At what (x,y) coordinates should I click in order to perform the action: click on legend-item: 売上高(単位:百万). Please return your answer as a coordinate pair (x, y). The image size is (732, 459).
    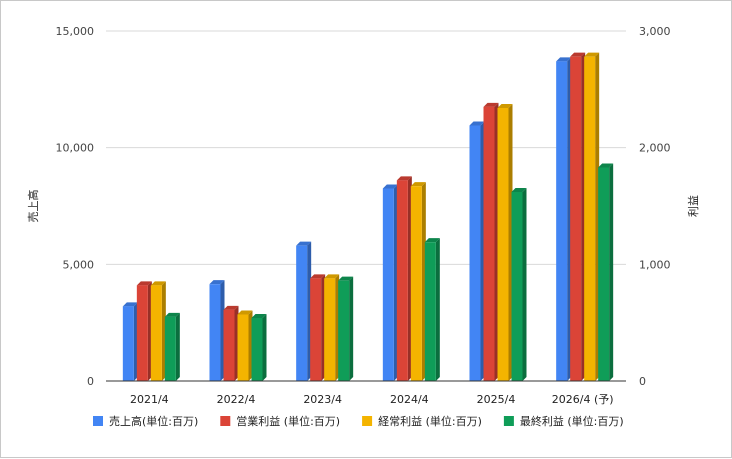
    Looking at the image, I should click on (145, 421).